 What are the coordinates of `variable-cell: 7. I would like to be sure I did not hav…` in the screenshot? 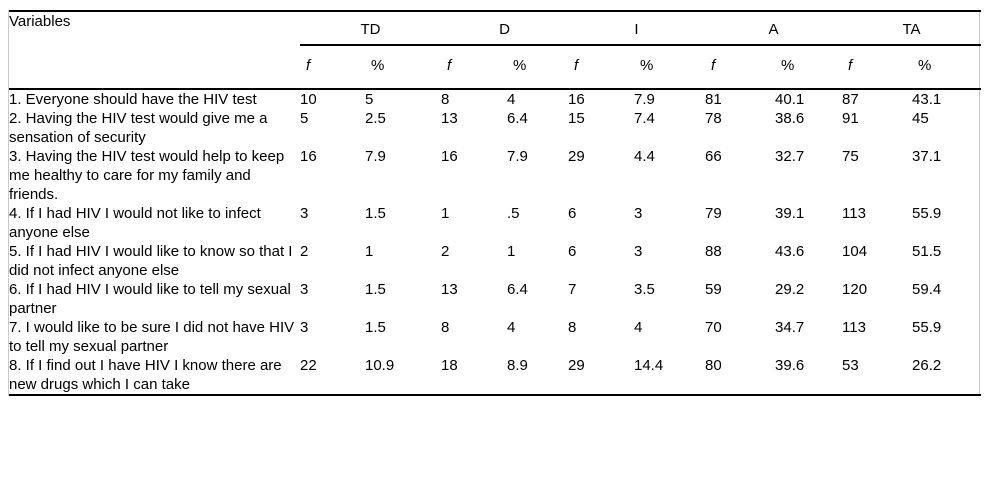 It's located at (152, 337).